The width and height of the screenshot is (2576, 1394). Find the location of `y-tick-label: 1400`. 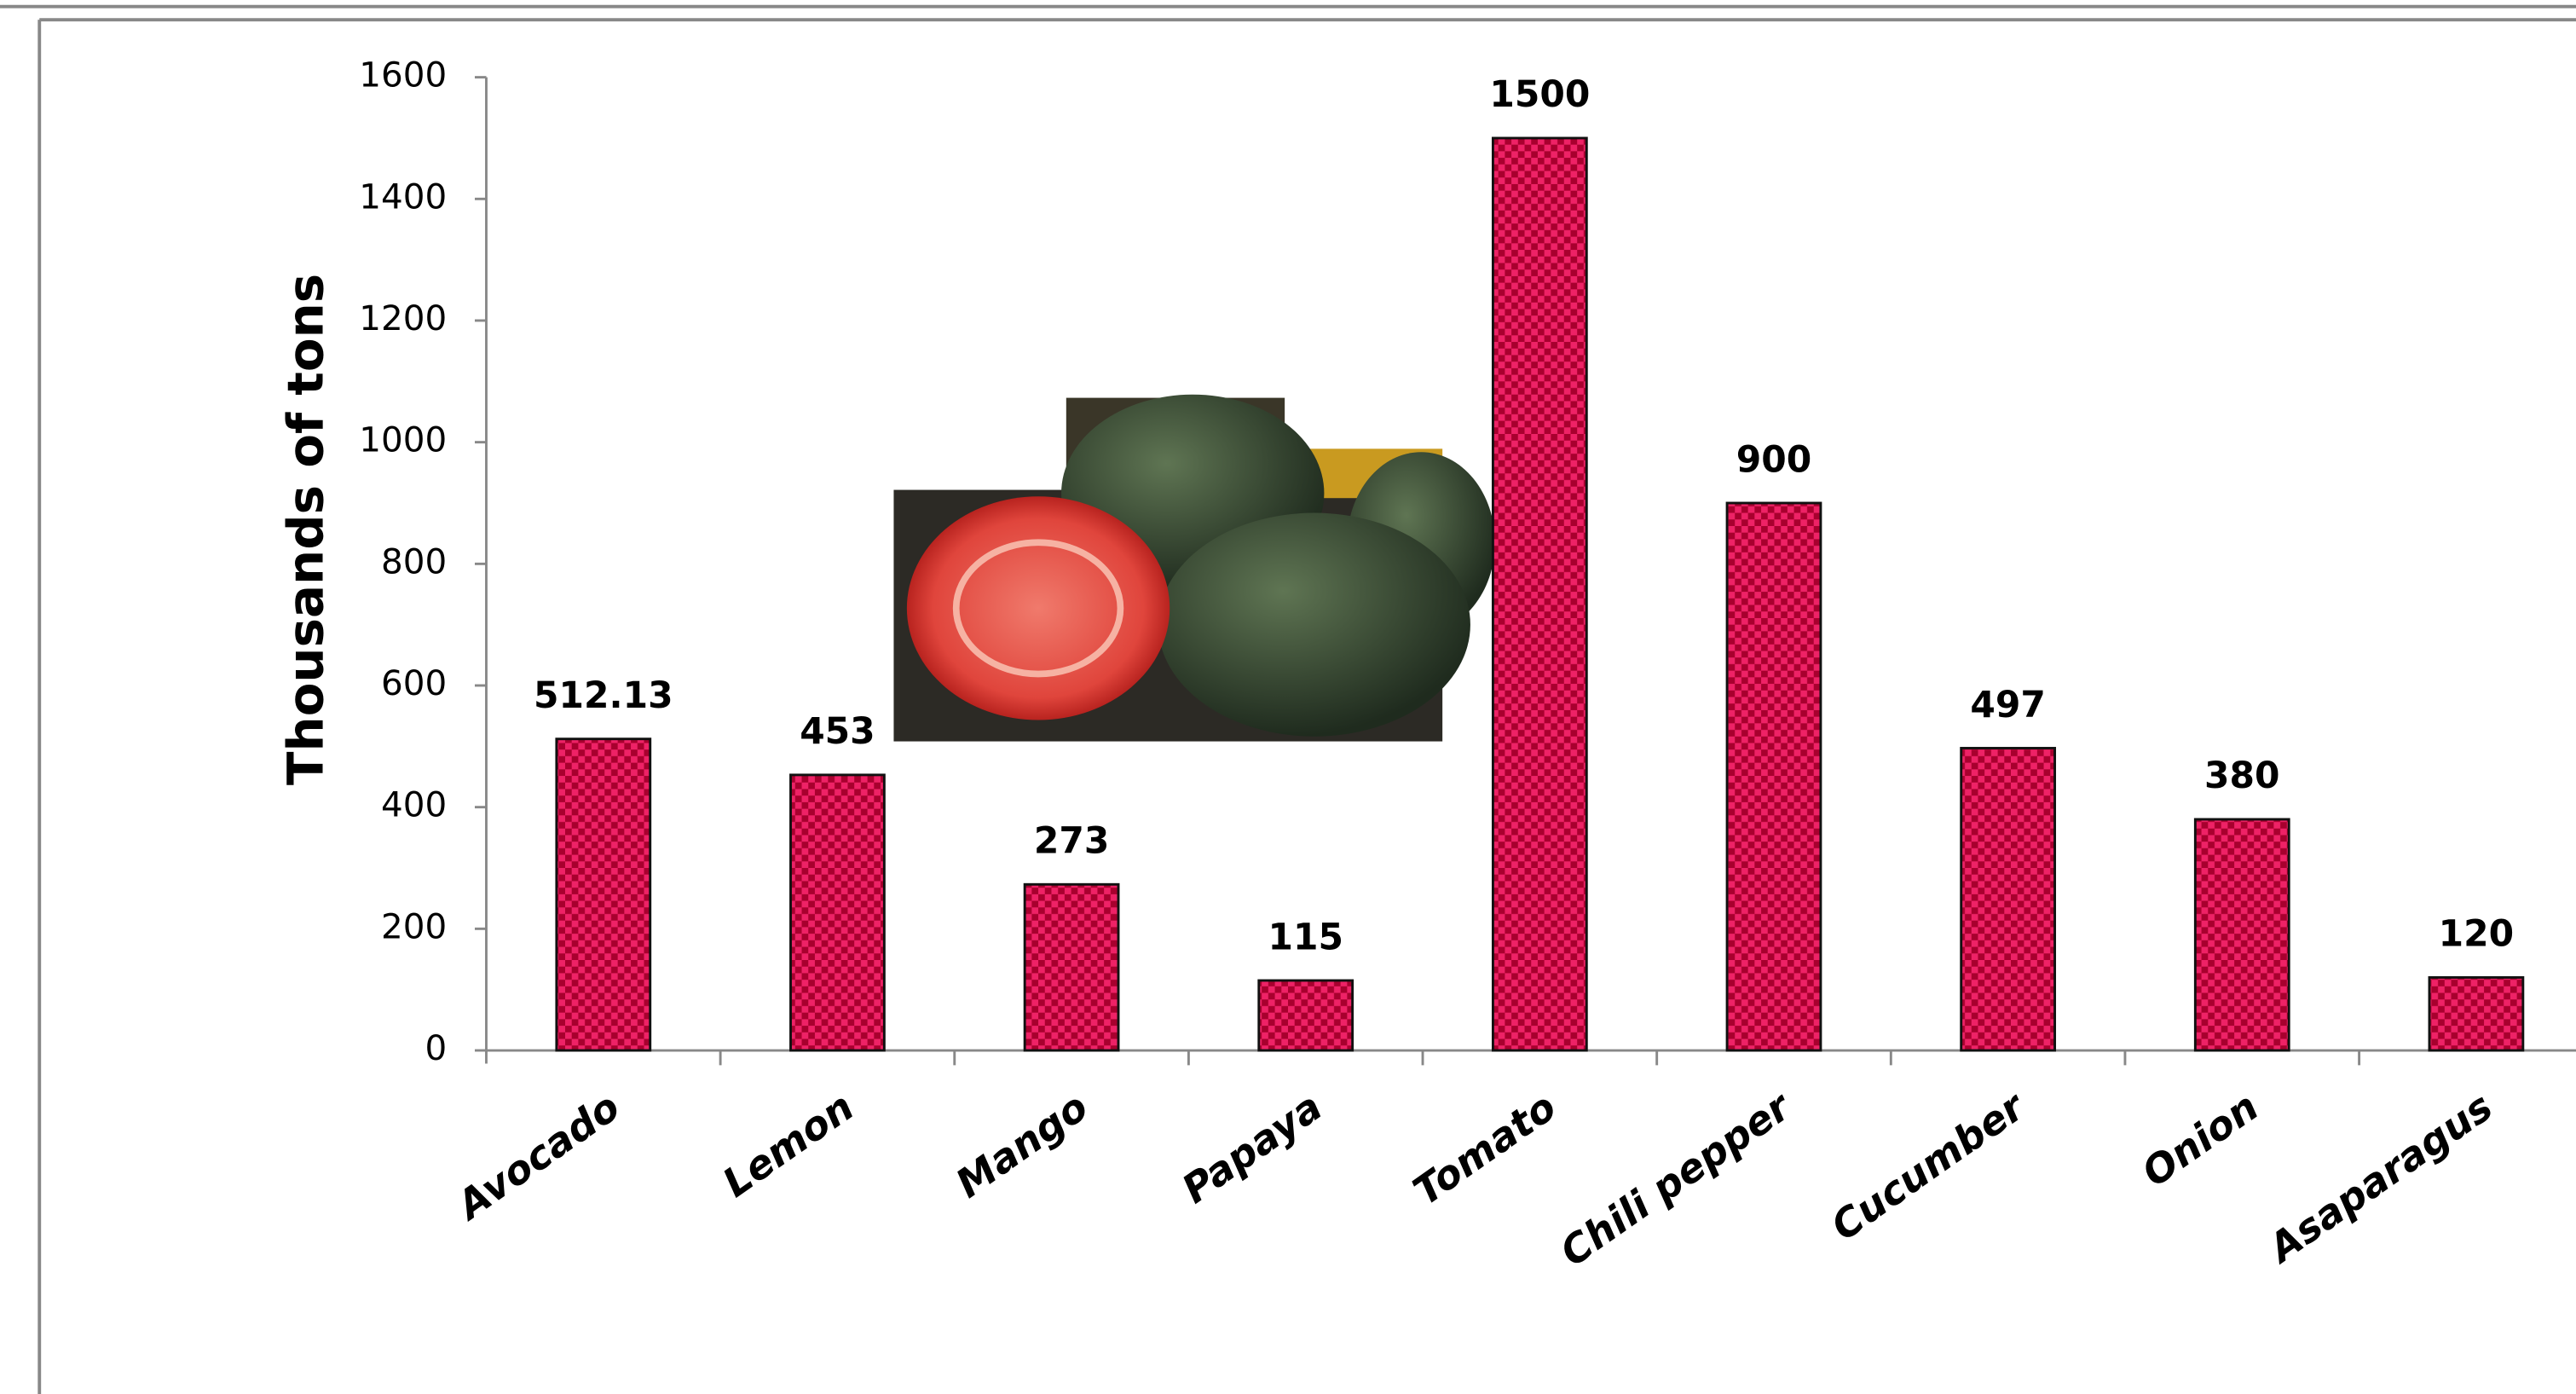

y-tick-label: 1400 is located at coordinates (403, 196).